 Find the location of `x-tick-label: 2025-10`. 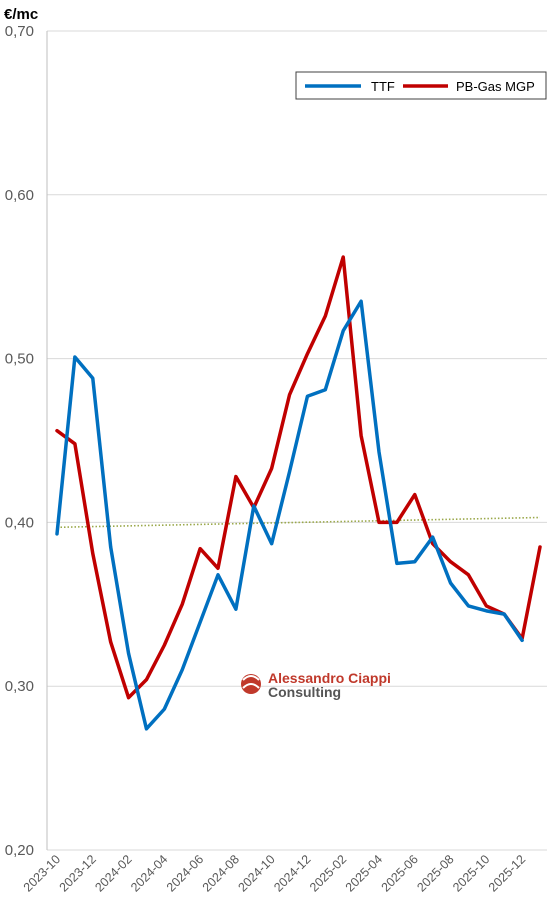

x-tick-label: 2025-10 is located at coordinates (471, 873).